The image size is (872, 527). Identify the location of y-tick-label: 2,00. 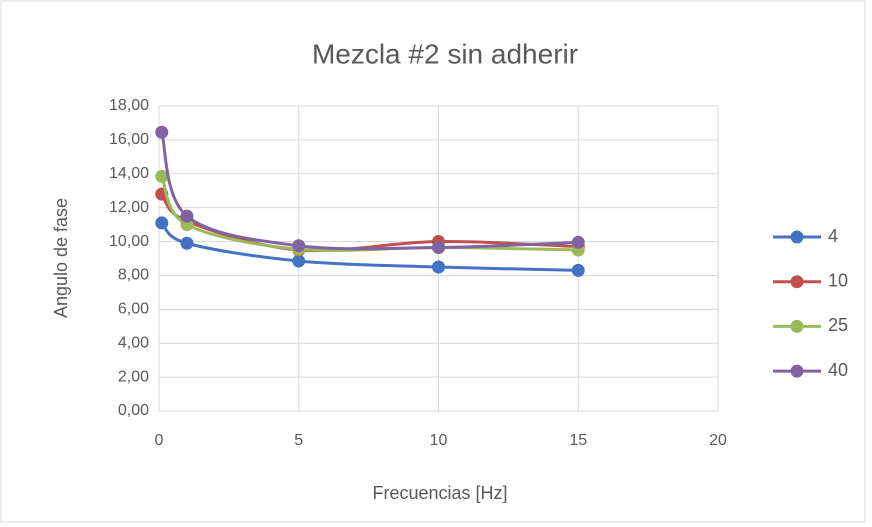
(133, 376).